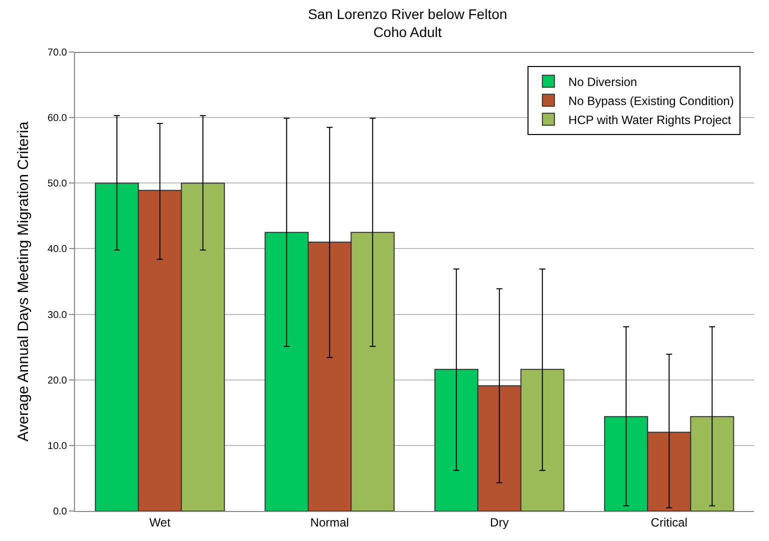  What do you see at coordinates (58, 380) in the screenshot?
I see `y-tick-label: 20.0` at bounding box center [58, 380].